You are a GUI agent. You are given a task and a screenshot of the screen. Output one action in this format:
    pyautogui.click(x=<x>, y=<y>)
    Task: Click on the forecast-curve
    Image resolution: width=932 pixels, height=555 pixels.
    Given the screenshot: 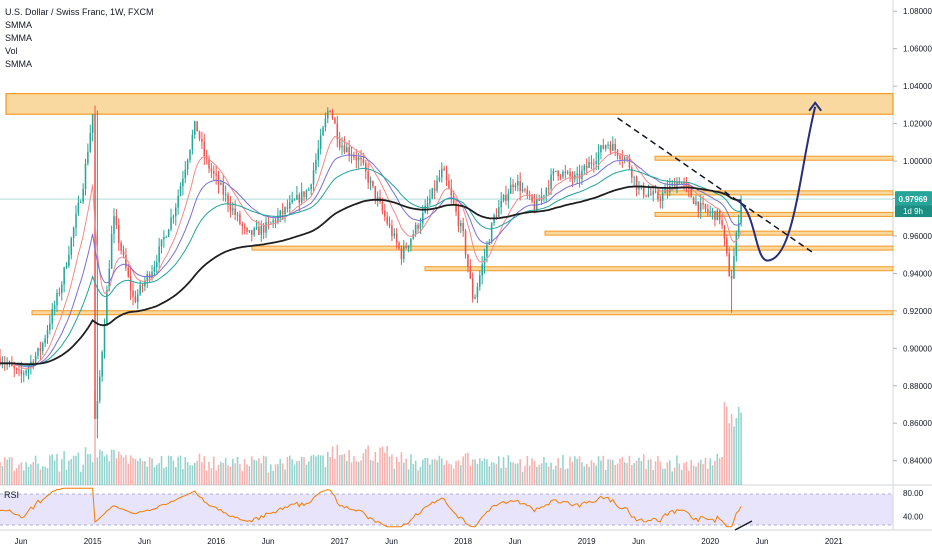 What is the action you would take?
    pyautogui.click(x=776, y=184)
    